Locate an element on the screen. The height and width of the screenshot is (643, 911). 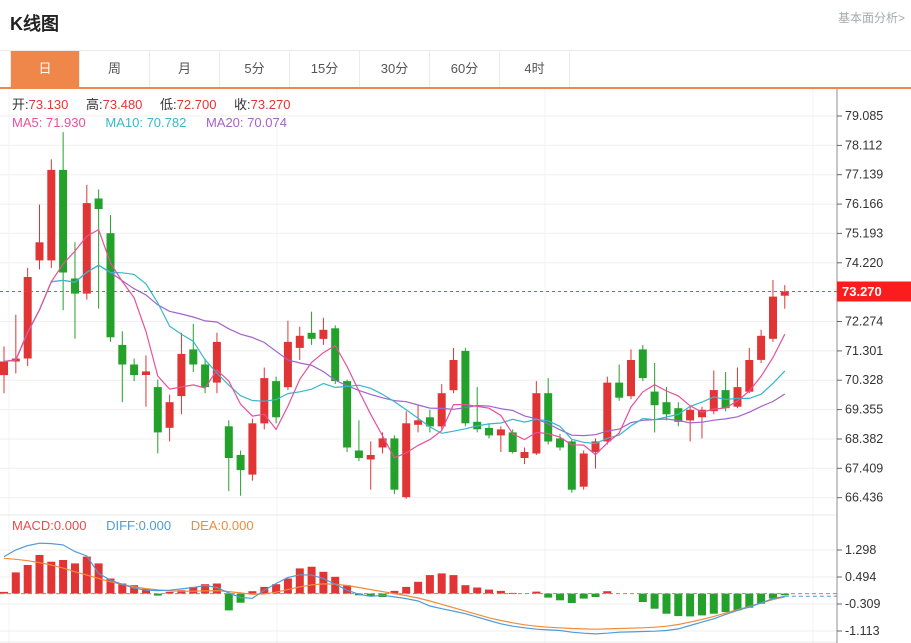
diff-value: 0.000 is located at coordinates (155, 525).